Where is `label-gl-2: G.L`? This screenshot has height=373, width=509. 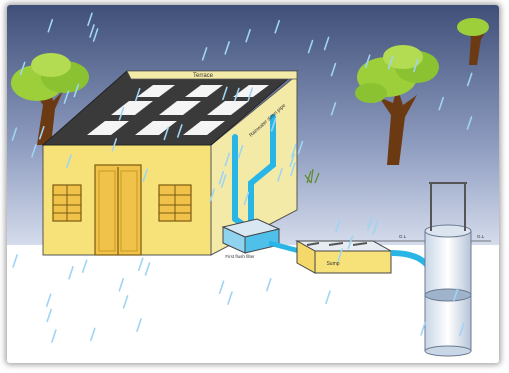
label-gl-2: G.L is located at coordinates (481, 236).